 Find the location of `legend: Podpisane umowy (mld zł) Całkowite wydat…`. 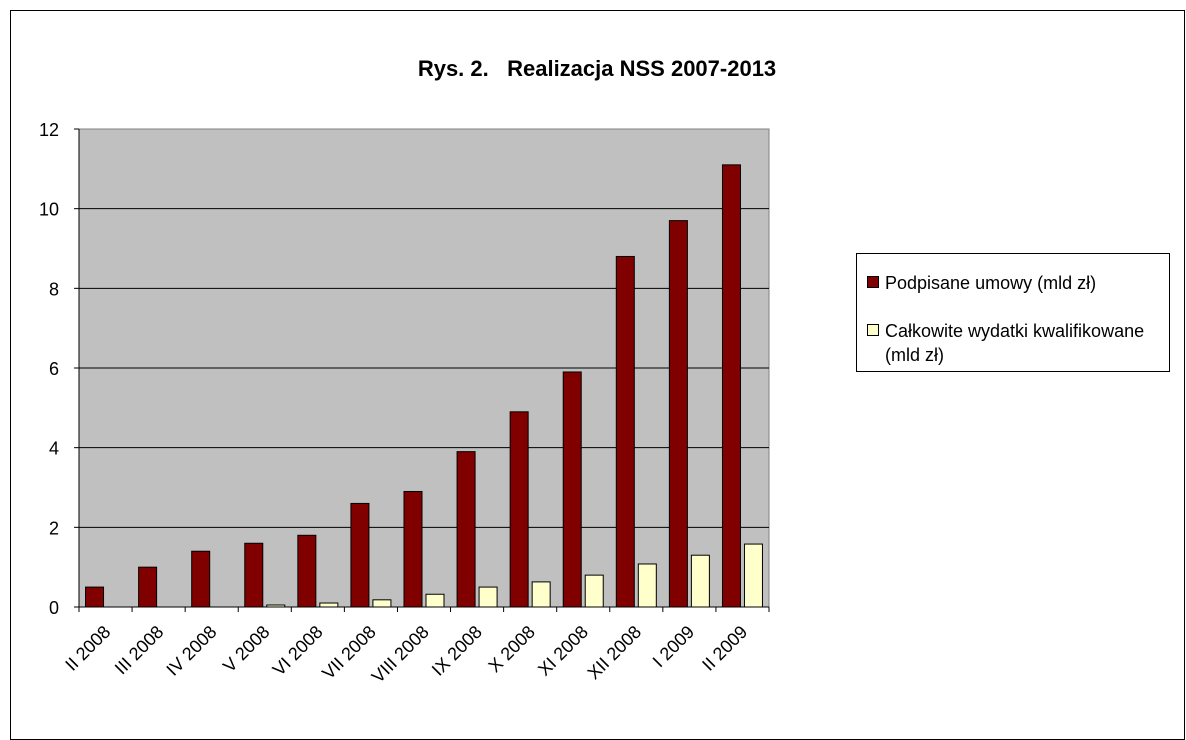

legend: Podpisane umowy (mld zł) Całkowite wydat… is located at coordinates (1013, 312).